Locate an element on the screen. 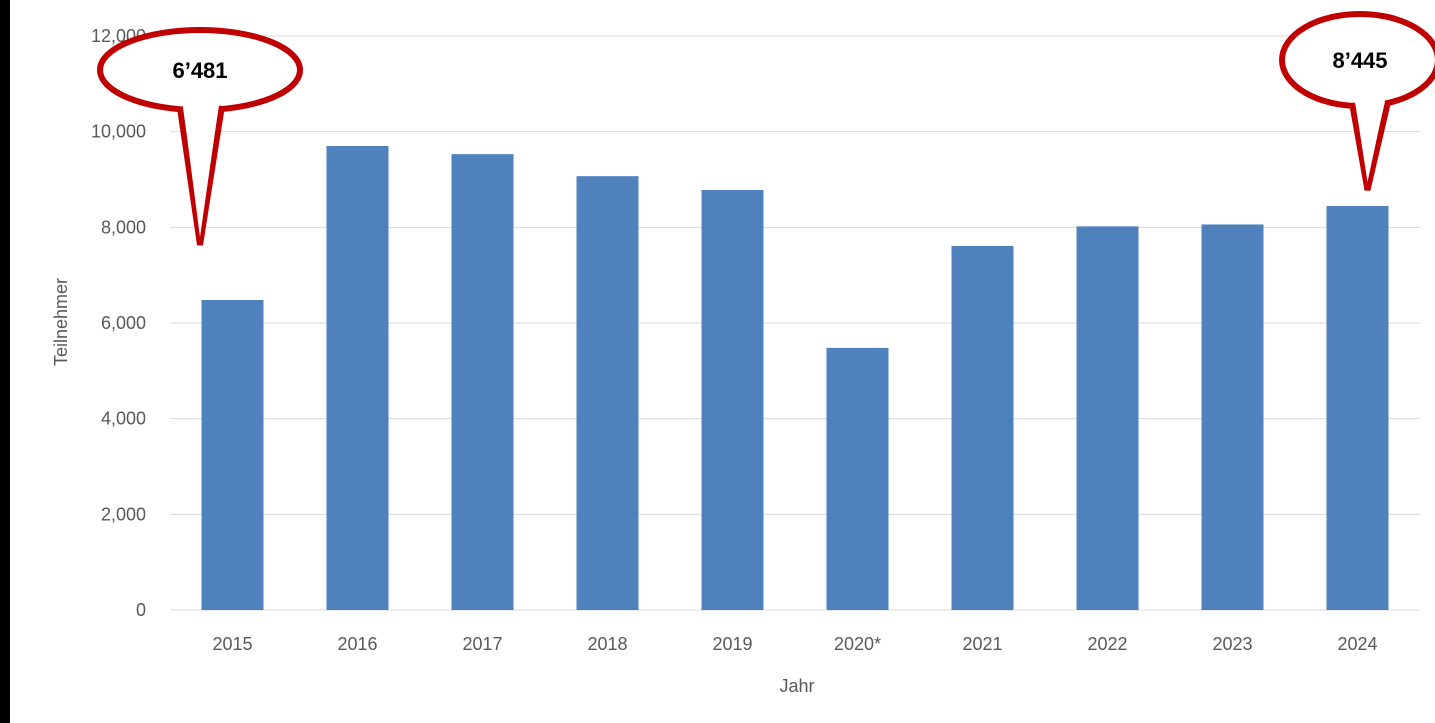 The height and width of the screenshot is (723, 1435). bar-2017 is located at coordinates (482, 382).